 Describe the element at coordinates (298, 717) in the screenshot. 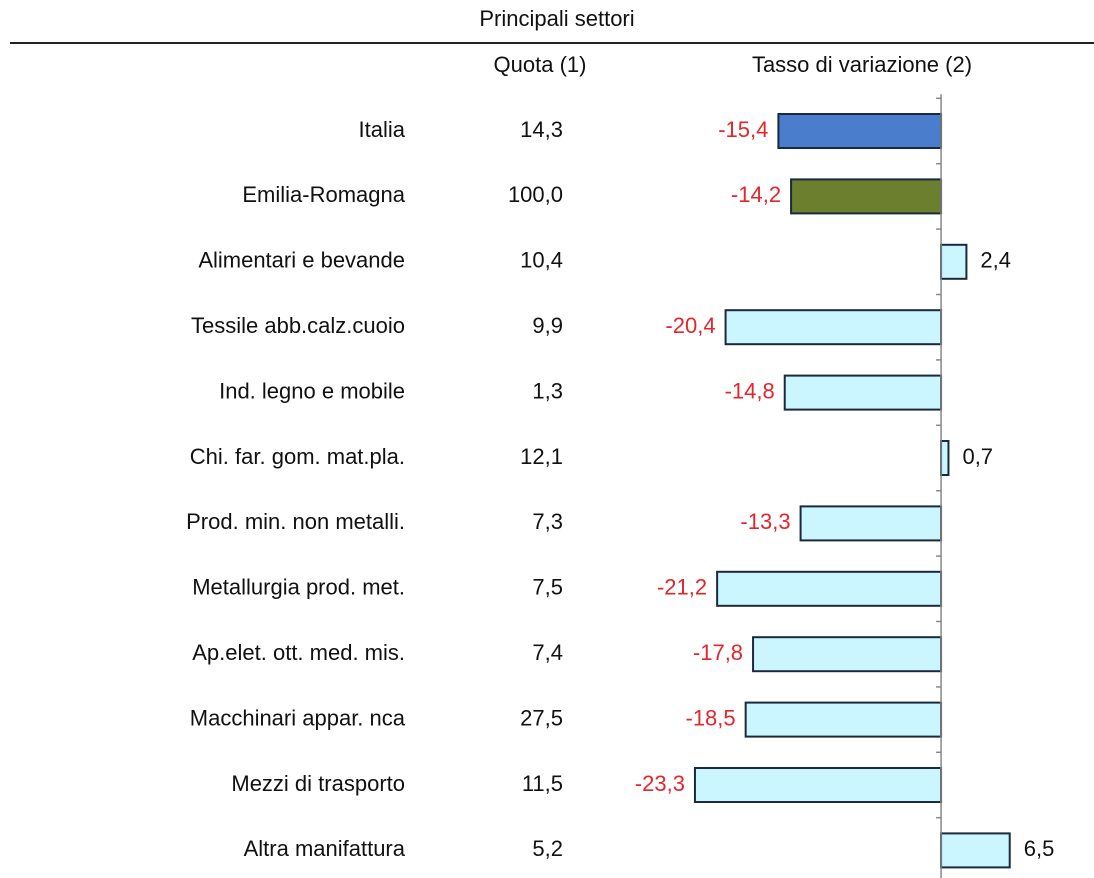

I see `category-label: Macchinari appar. nca` at that location.